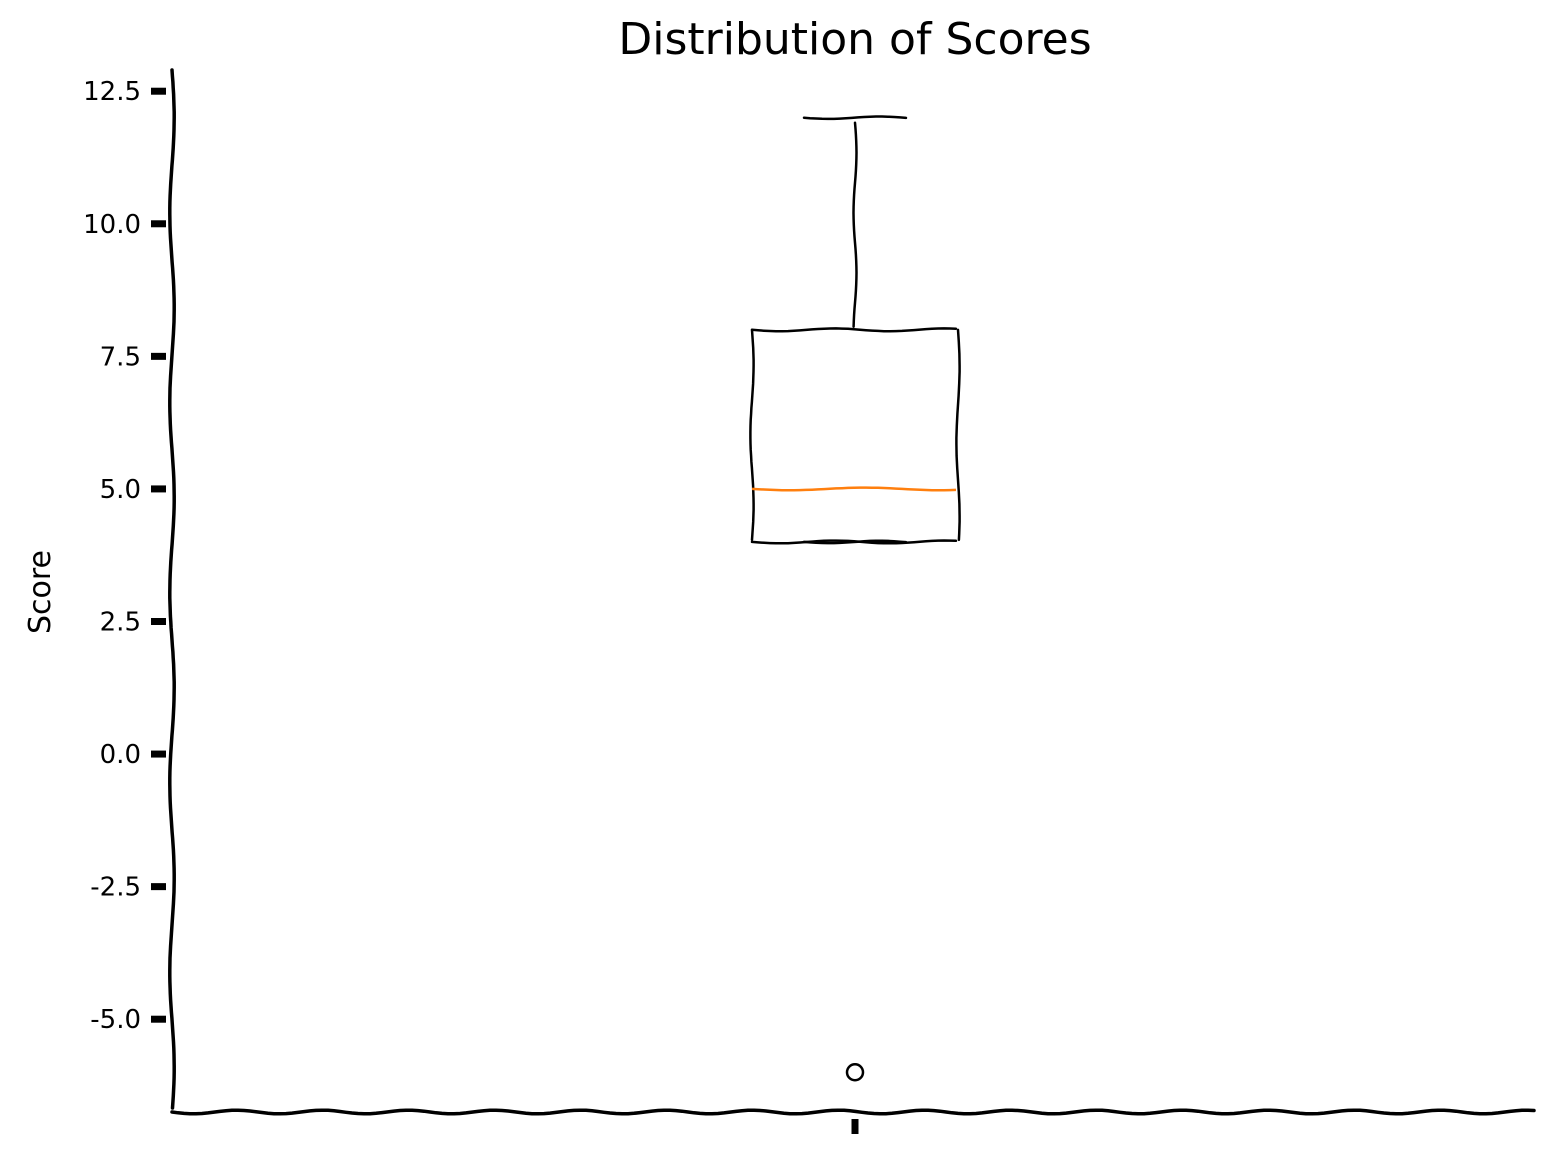 The image size is (1555, 1155). What do you see at coordinates (752, 435) in the screenshot?
I see `box-left-edge` at bounding box center [752, 435].